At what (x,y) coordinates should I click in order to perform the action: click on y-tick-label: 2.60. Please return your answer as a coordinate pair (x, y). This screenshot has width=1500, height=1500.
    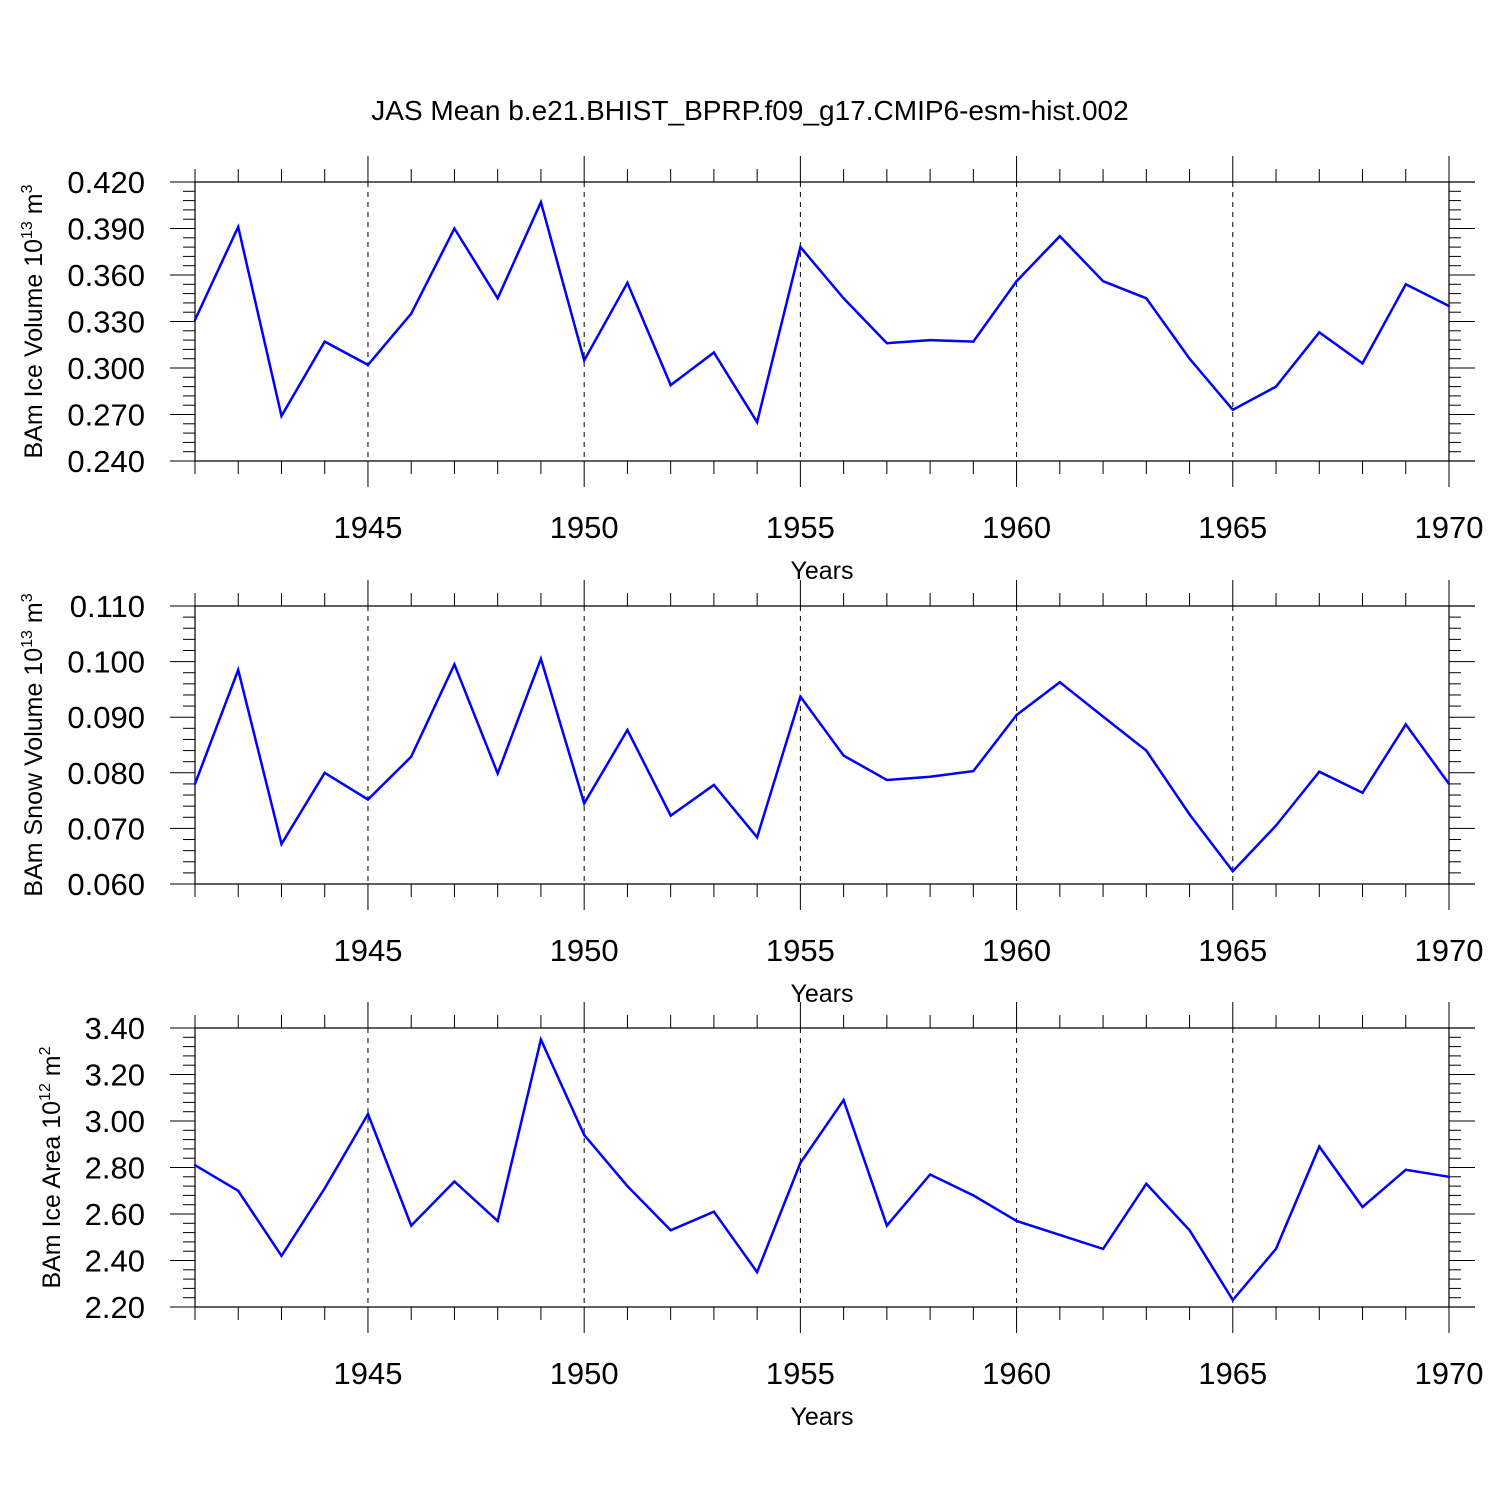
    Looking at the image, I should click on (115, 1214).